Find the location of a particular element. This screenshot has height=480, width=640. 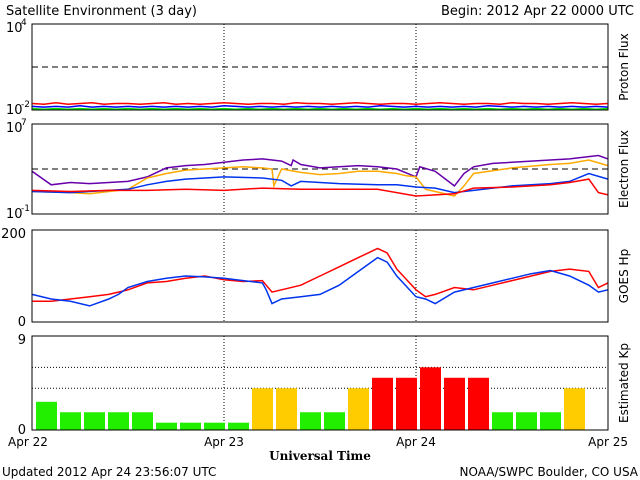

y-tick-exponent: -1 is located at coordinates (25, 209).